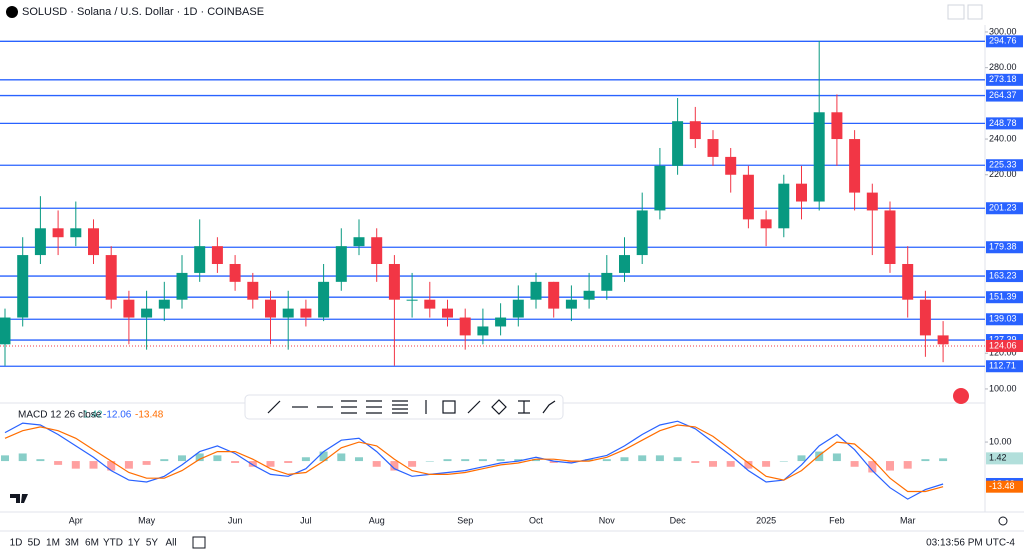 Image resolution: width=1024 pixels, height=551 pixels. What do you see at coordinates (549, 407) in the screenshot?
I see `polyline-tool` at bounding box center [549, 407].